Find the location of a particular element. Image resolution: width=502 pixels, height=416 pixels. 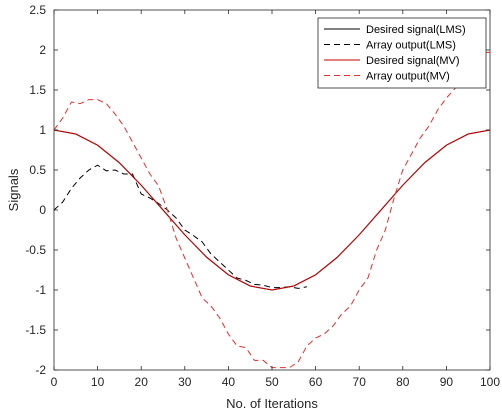

legend-entry-2: Desired signal(MV) is located at coordinates (413, 61).